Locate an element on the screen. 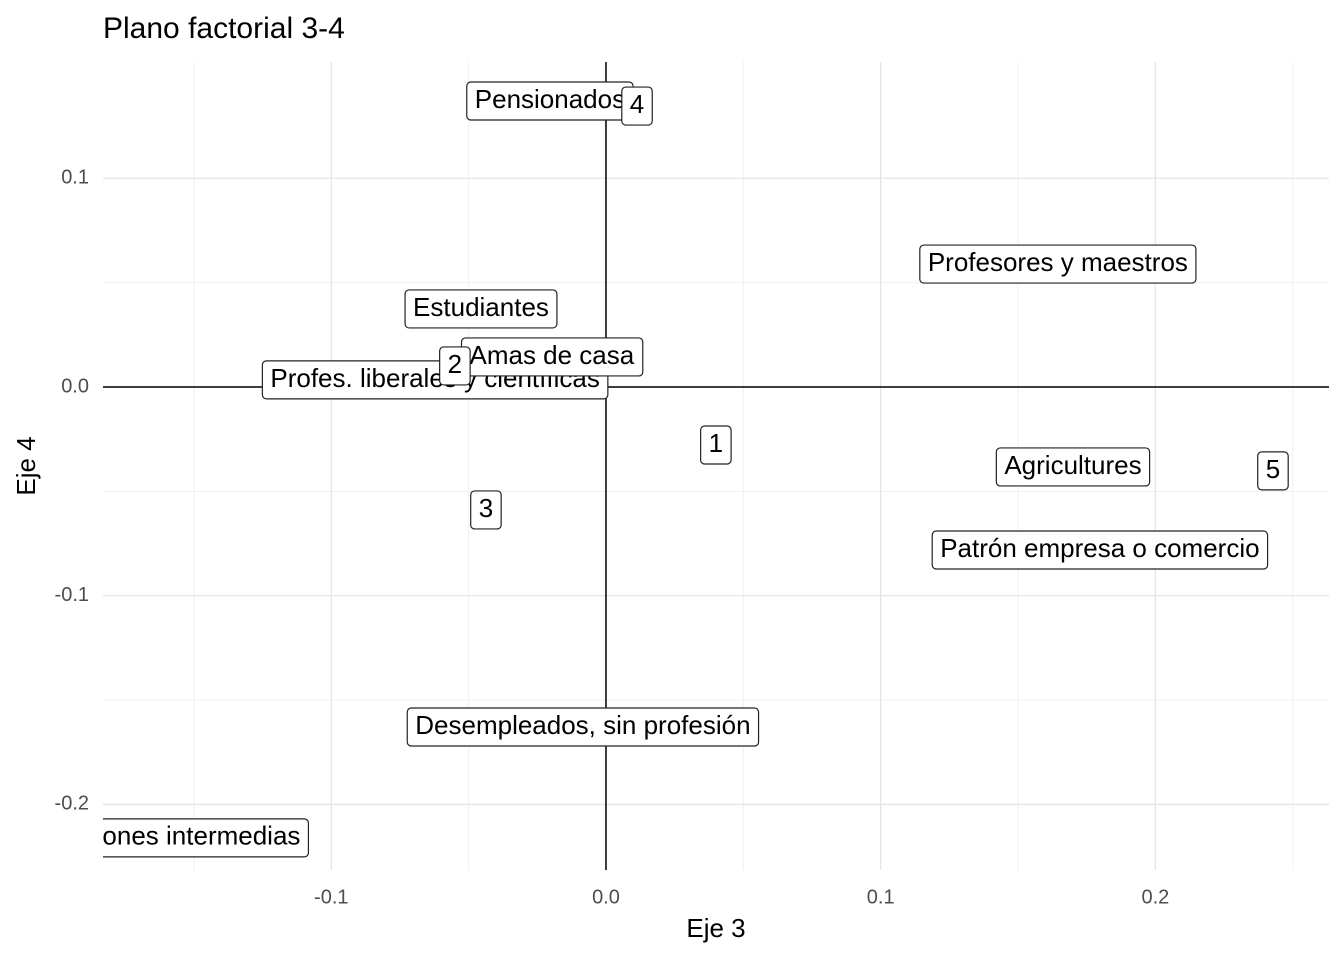  point-label: 1 is located at coordinates (716, 445).